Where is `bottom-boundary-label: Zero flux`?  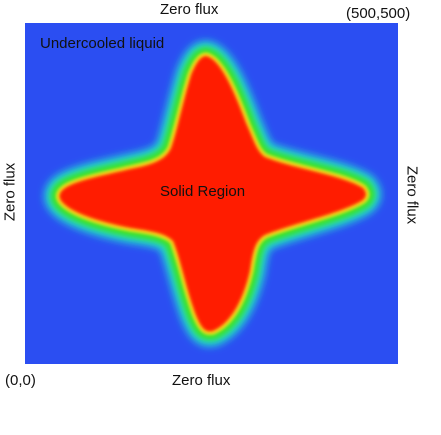 bottom-boundary-label: Zero flux is located at coordinates (201, 380).